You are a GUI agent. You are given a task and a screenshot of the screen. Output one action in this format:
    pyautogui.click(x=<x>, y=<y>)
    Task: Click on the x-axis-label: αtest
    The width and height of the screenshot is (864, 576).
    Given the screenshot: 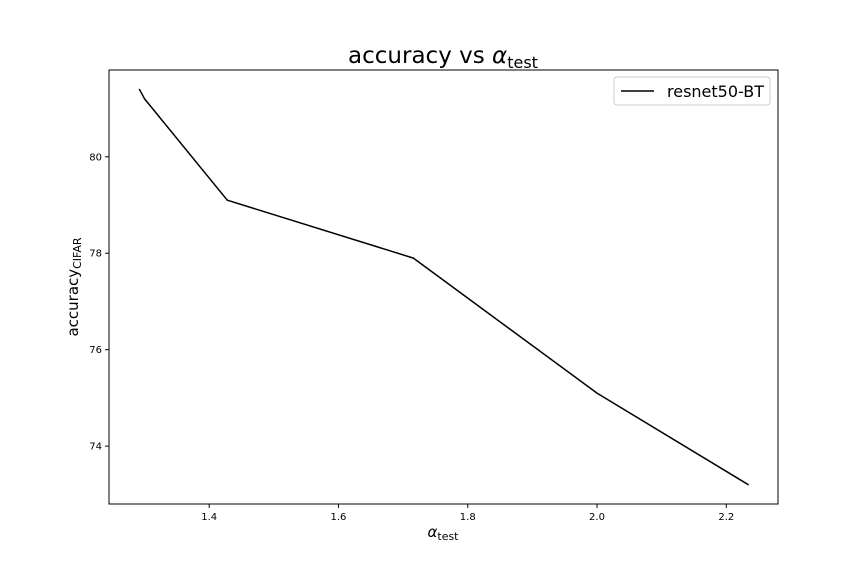 What is the action you would take?
    pyautogui.click(x=443, y=533)
    